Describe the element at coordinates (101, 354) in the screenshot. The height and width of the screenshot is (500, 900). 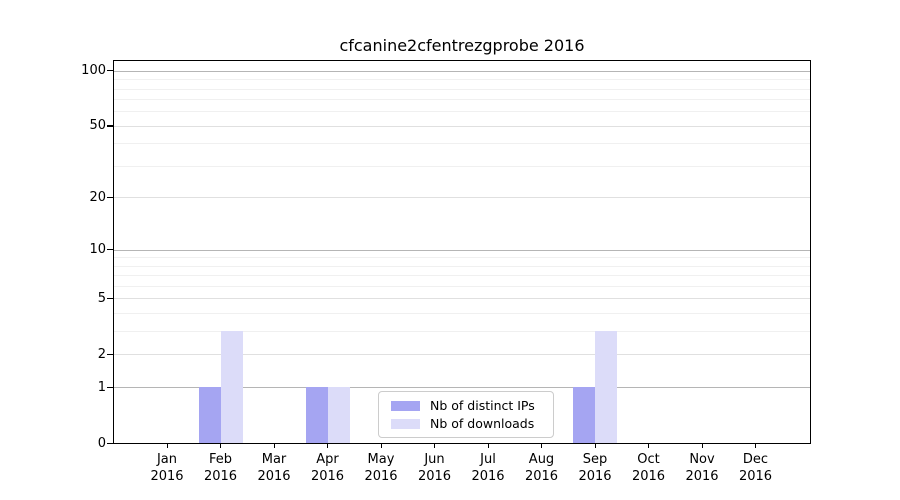
I see `y-axis-tick-label: 2` at that location.